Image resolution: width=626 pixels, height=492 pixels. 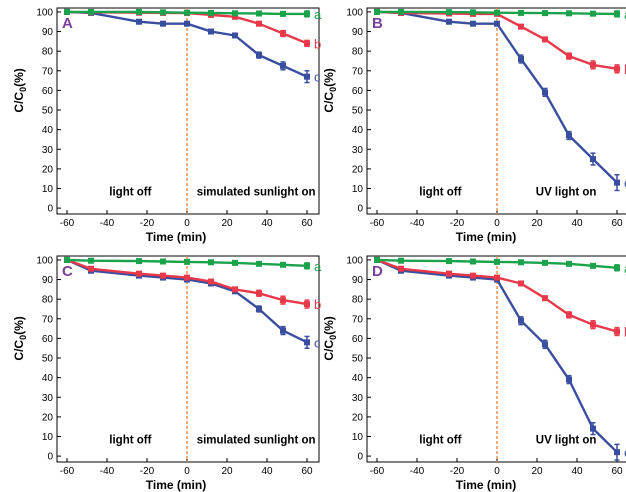 I want to click on x-tick-label: 0, so click(x=497, y=471).